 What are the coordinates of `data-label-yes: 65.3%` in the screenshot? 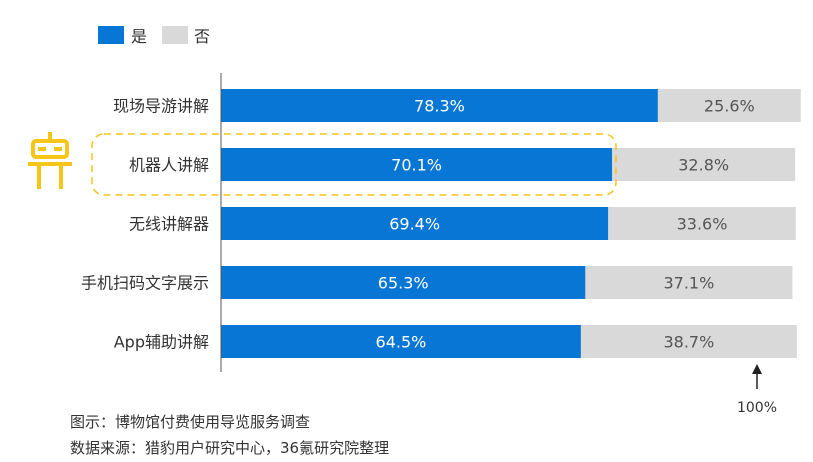 It's located at (403, 283).